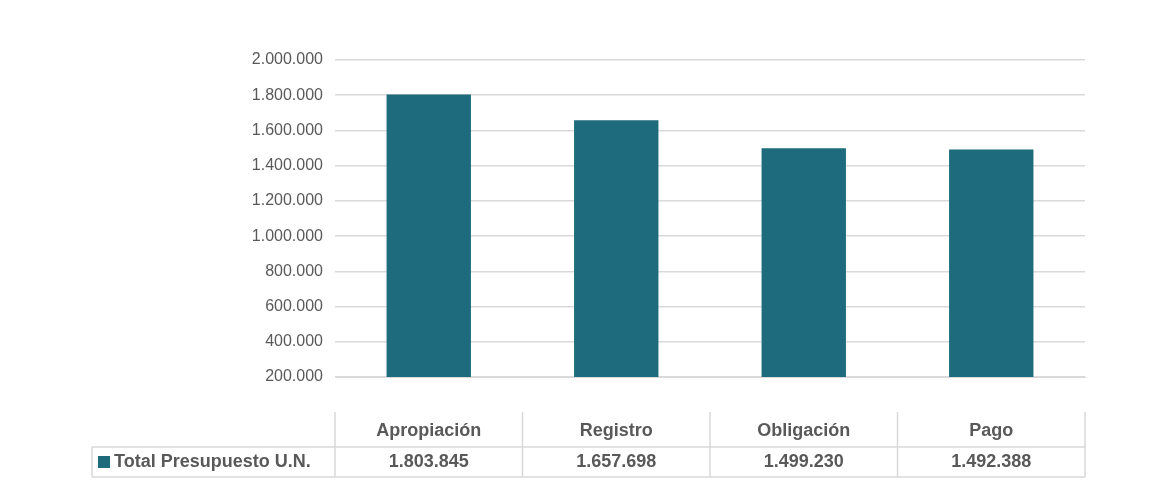 This screenshot has width=1176, height=489. I want to click on legend-label: Total Presupuesto U.N., so click(212, 460).